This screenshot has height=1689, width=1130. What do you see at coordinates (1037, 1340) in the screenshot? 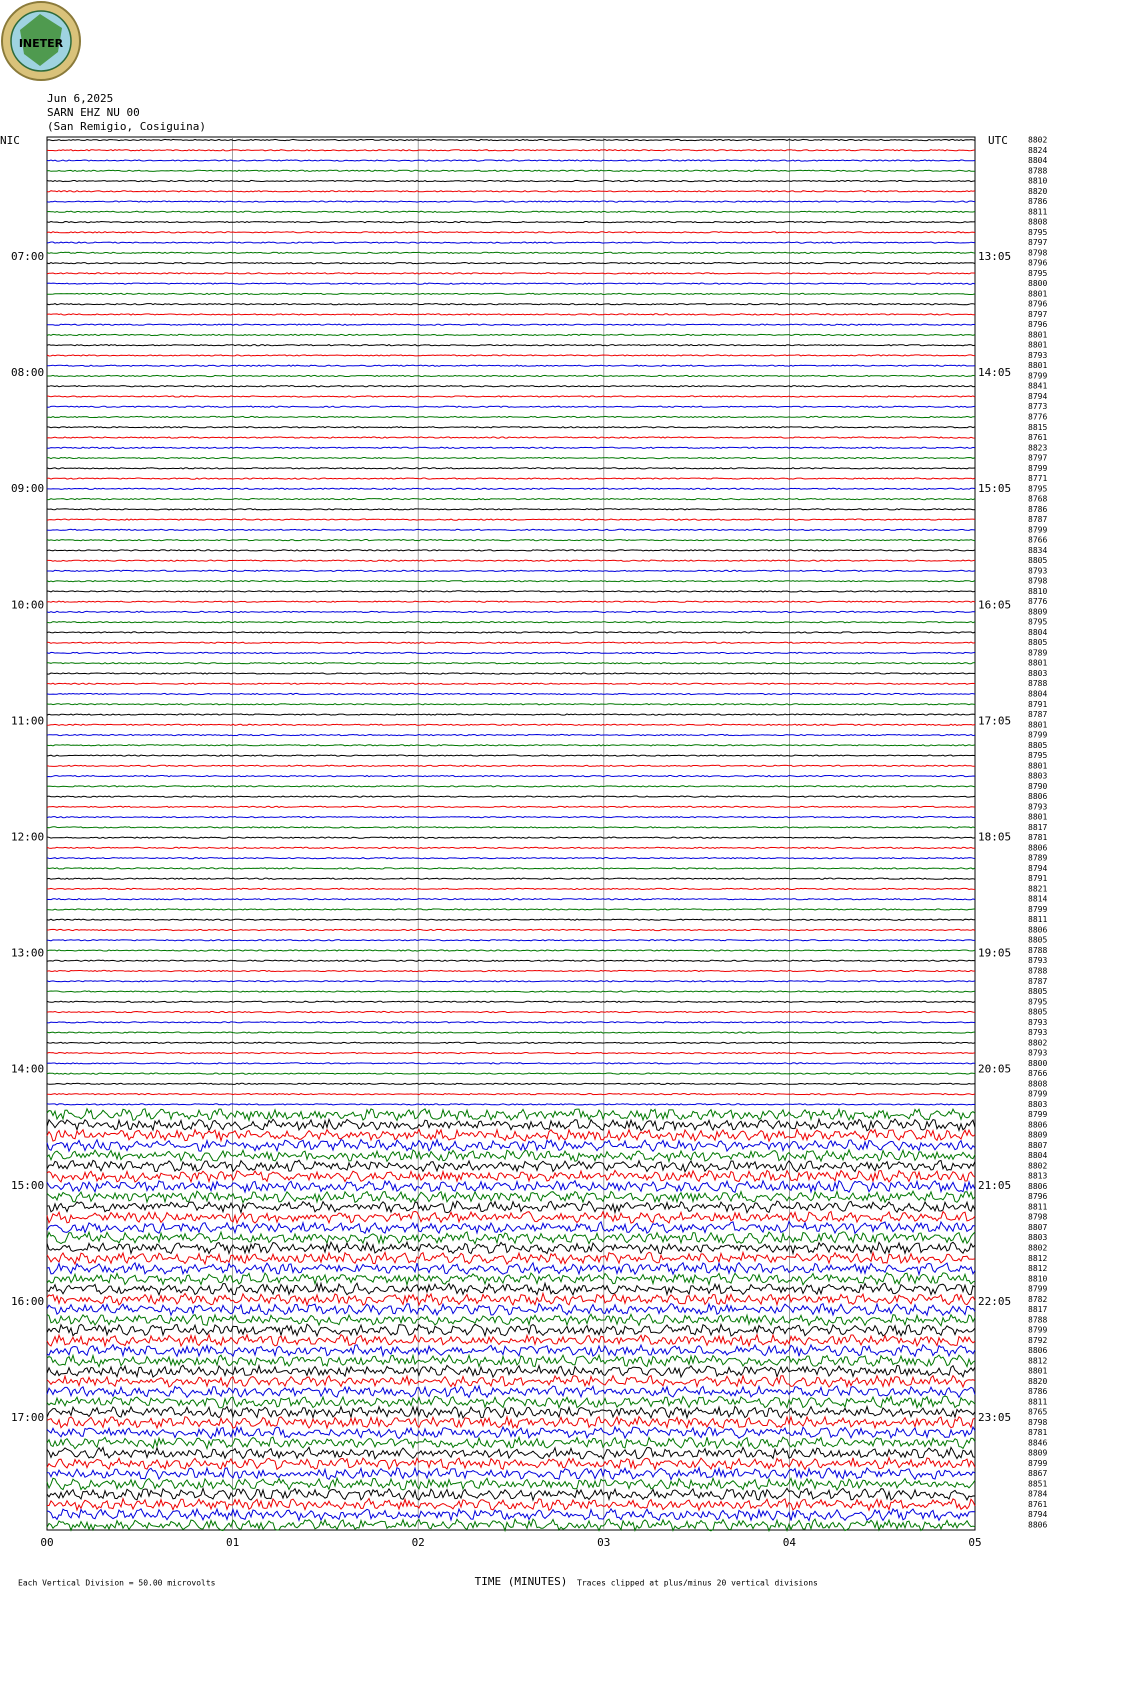
I see `row-label: 8792` at bounding box center [1037, 1340].